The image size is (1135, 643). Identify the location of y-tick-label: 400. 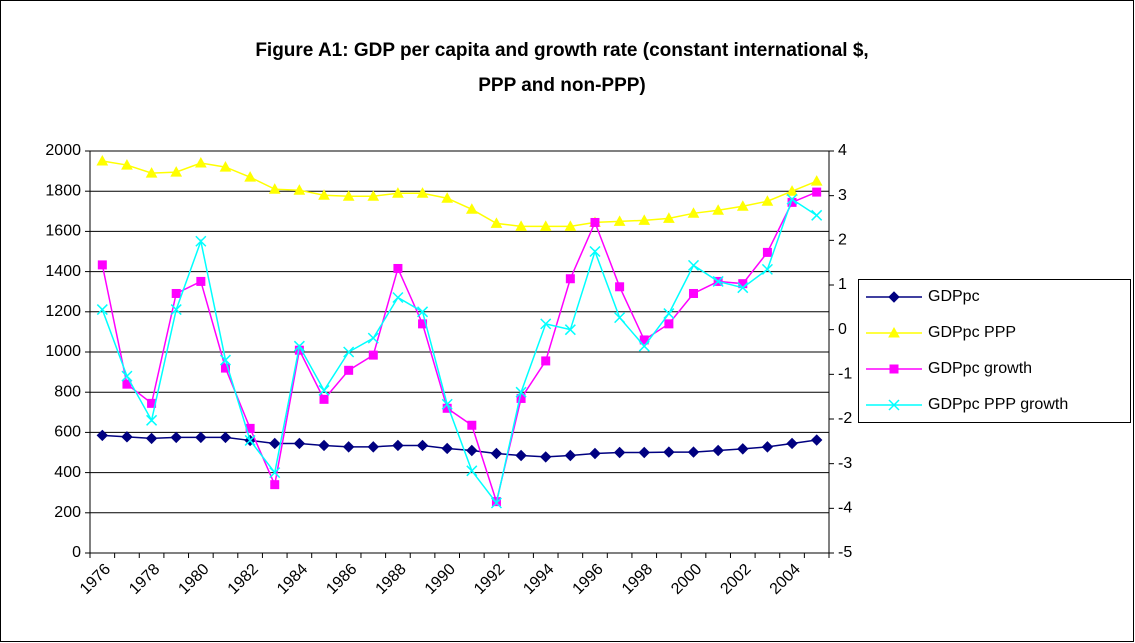
(67, 472).